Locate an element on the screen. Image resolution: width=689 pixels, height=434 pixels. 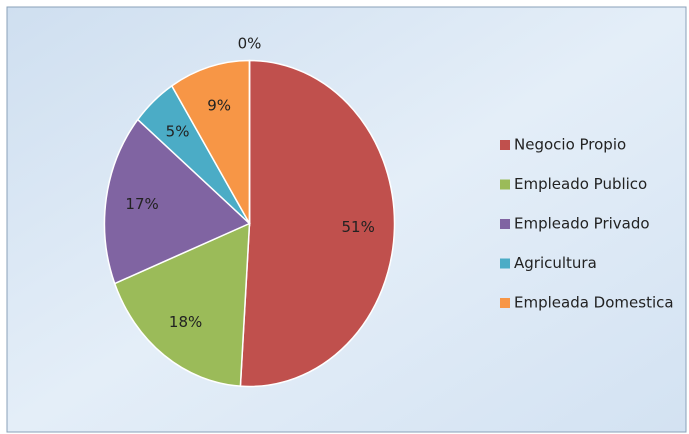
data-label: 18% is located at coordinates (185, 322).